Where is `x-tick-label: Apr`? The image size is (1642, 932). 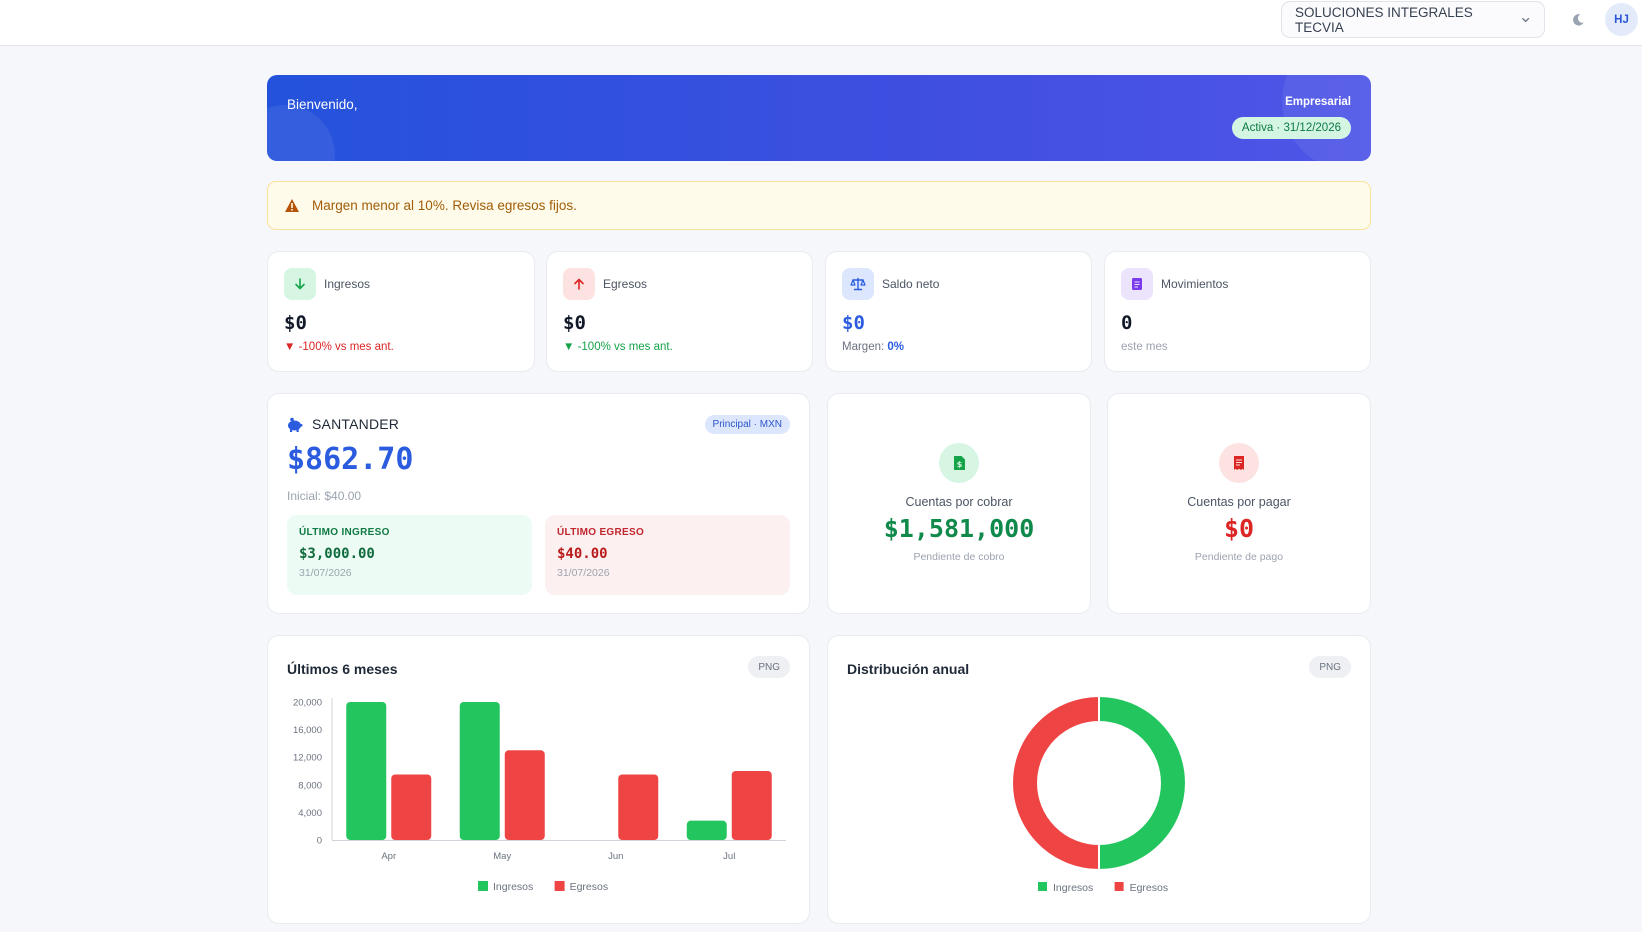
x-tick-label: Apr is located at coordinates (388, 856).